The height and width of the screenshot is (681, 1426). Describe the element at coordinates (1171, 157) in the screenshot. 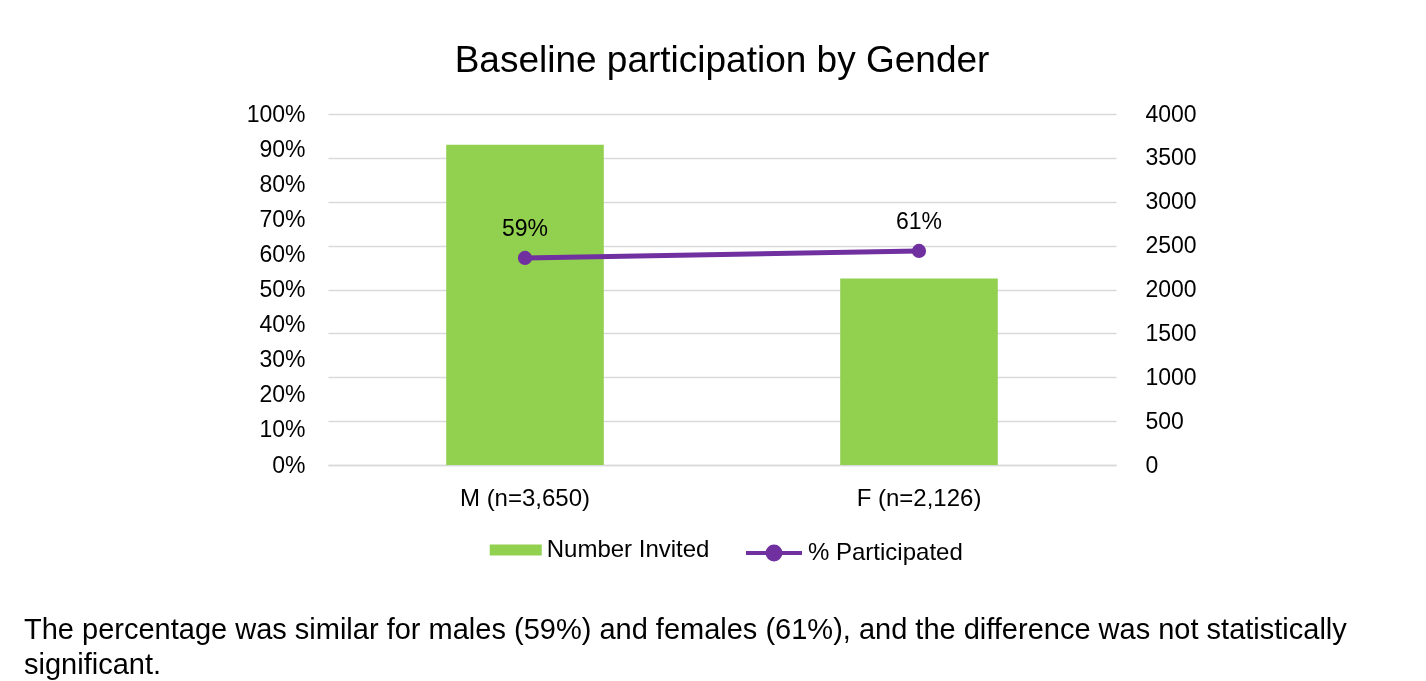

I see `y2-tick-label: 3500` at that location.